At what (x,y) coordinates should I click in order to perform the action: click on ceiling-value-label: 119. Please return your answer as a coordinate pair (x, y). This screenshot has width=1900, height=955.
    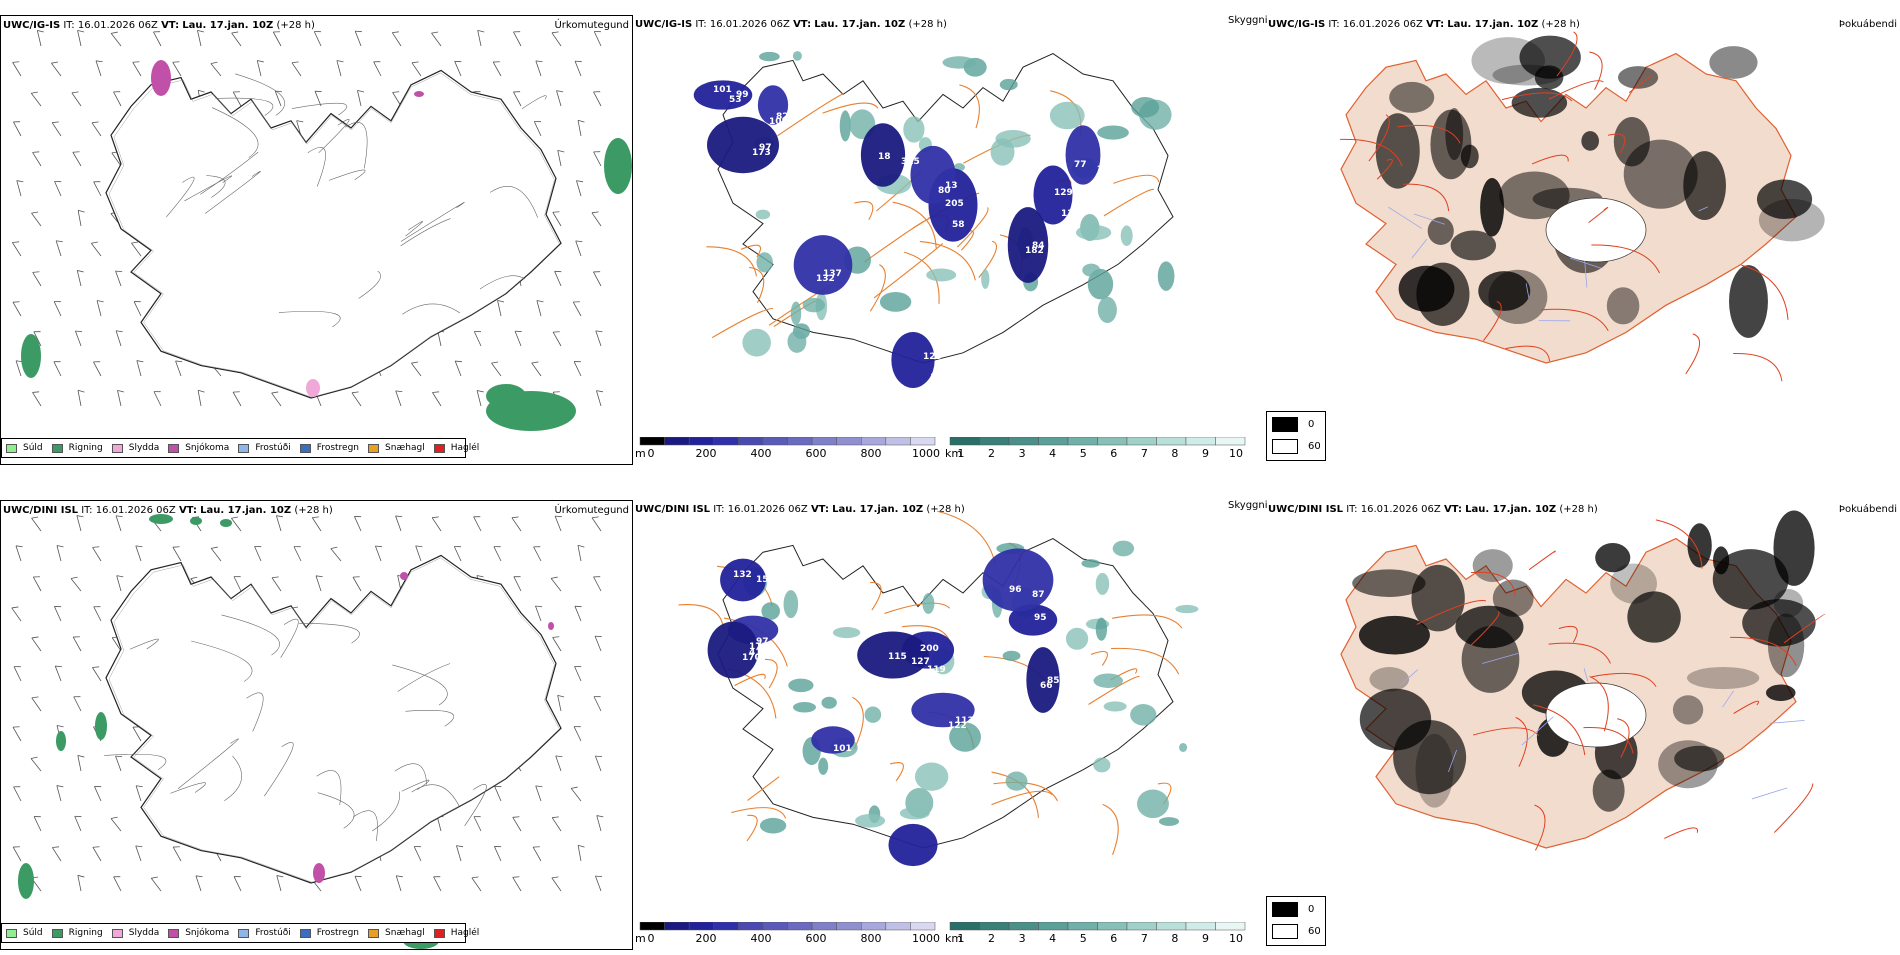
    Looking at the image, I should click on (936, 670).